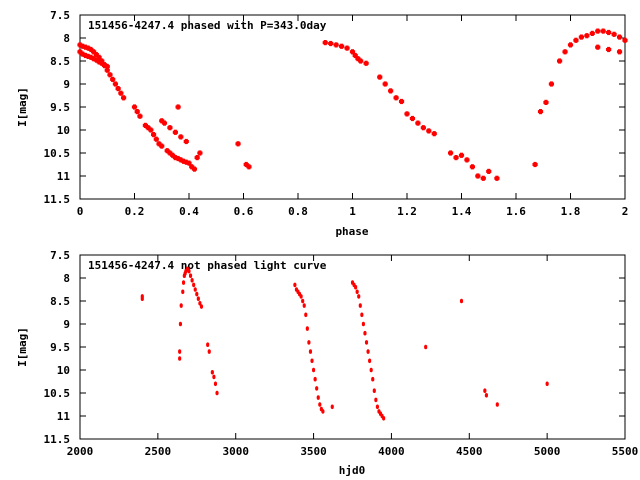 Image resolution: width=640 pixels, height=480 pixels. I want to click on x-tick-label: 5000, so click(547, 451).